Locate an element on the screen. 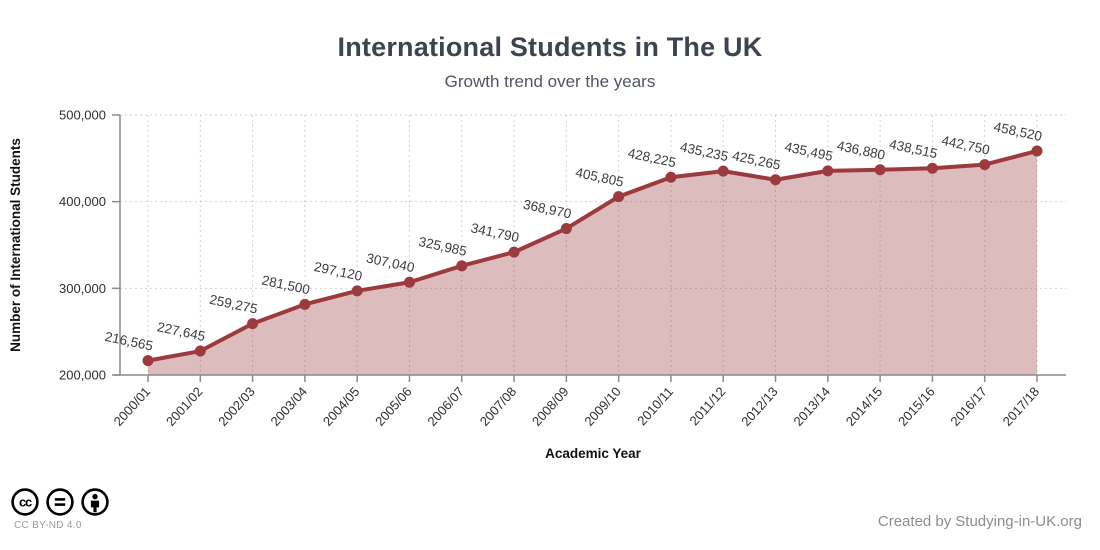 The height and width of the screenshot is (550, 1100). y-axis-title: Number of International Students is located at coordinates (15, 245).